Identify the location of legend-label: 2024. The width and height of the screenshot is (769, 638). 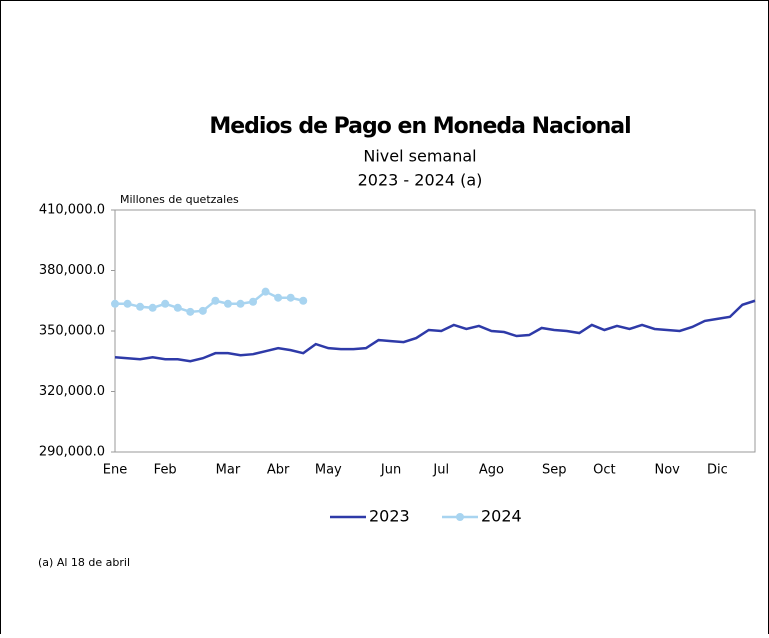
(501, 516).